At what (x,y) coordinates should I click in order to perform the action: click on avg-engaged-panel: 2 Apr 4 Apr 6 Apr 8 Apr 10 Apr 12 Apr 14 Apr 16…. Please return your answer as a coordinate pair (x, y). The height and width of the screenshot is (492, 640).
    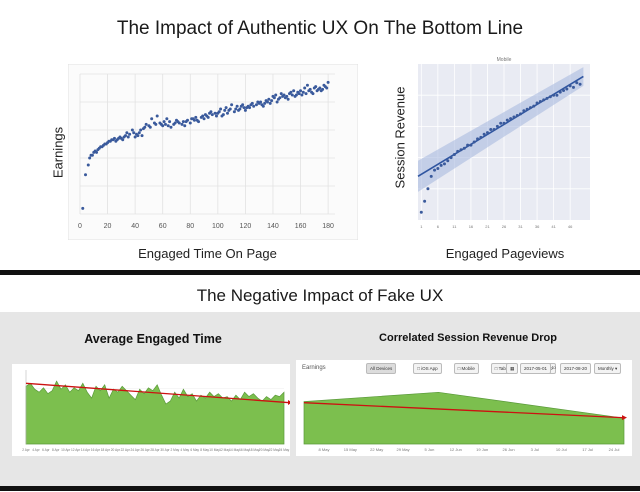
    Looking at the image, I should click on (152, 410).